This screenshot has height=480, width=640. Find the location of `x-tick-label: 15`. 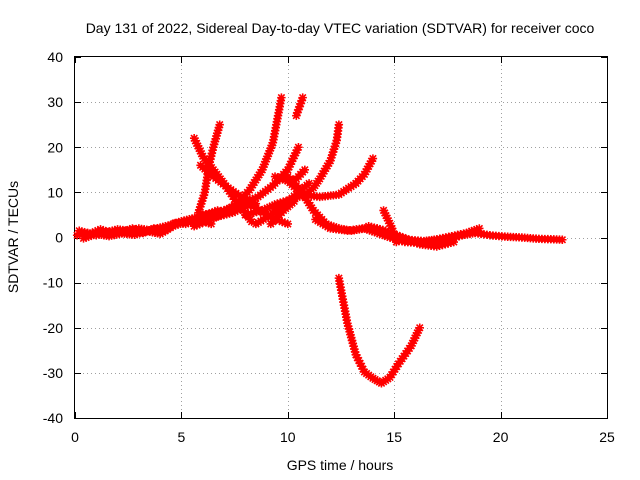

x-tick-label: 15 is located at coordinates (394, 437).